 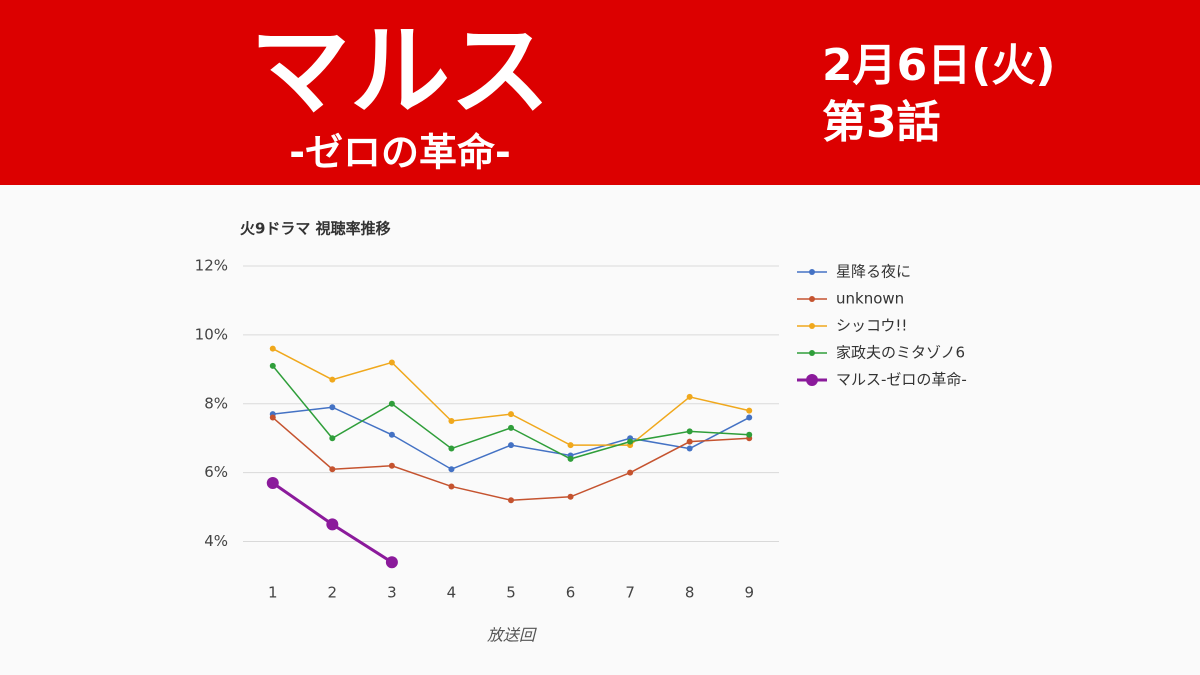 What do you see at coordinates (315, 229) in the screenshot?
I see `chart-title: 火9ドラマ 視聴率推移` at bounding box center [315, 229].